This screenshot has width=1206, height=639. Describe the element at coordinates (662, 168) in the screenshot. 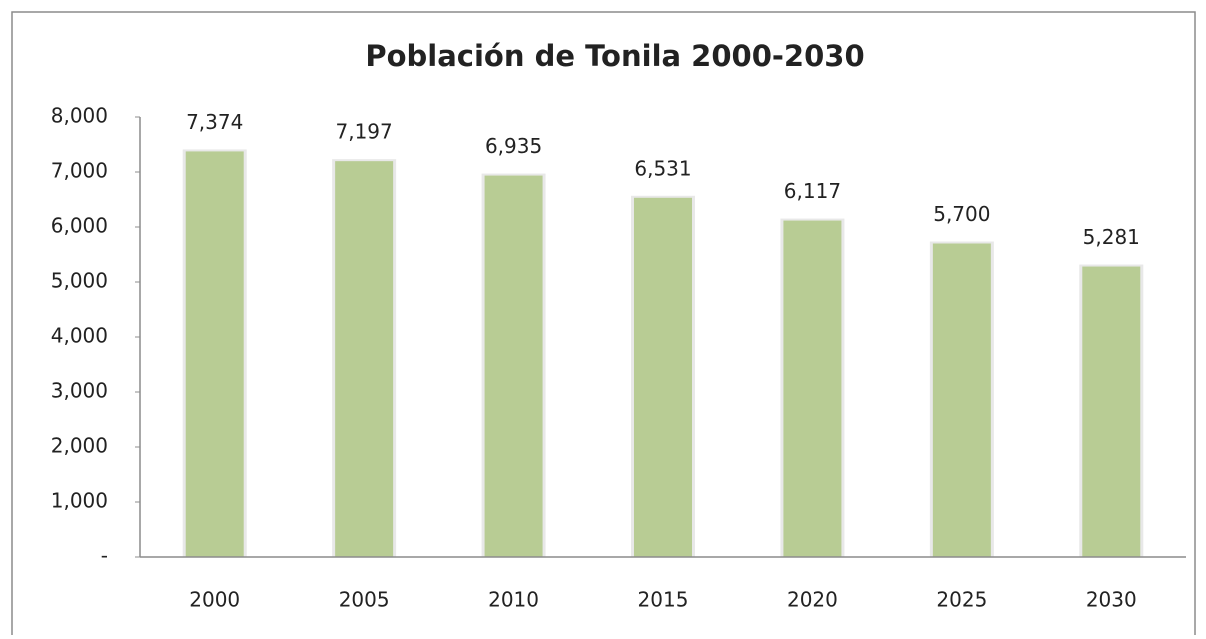

I see `value-label: 6,531` at that location.